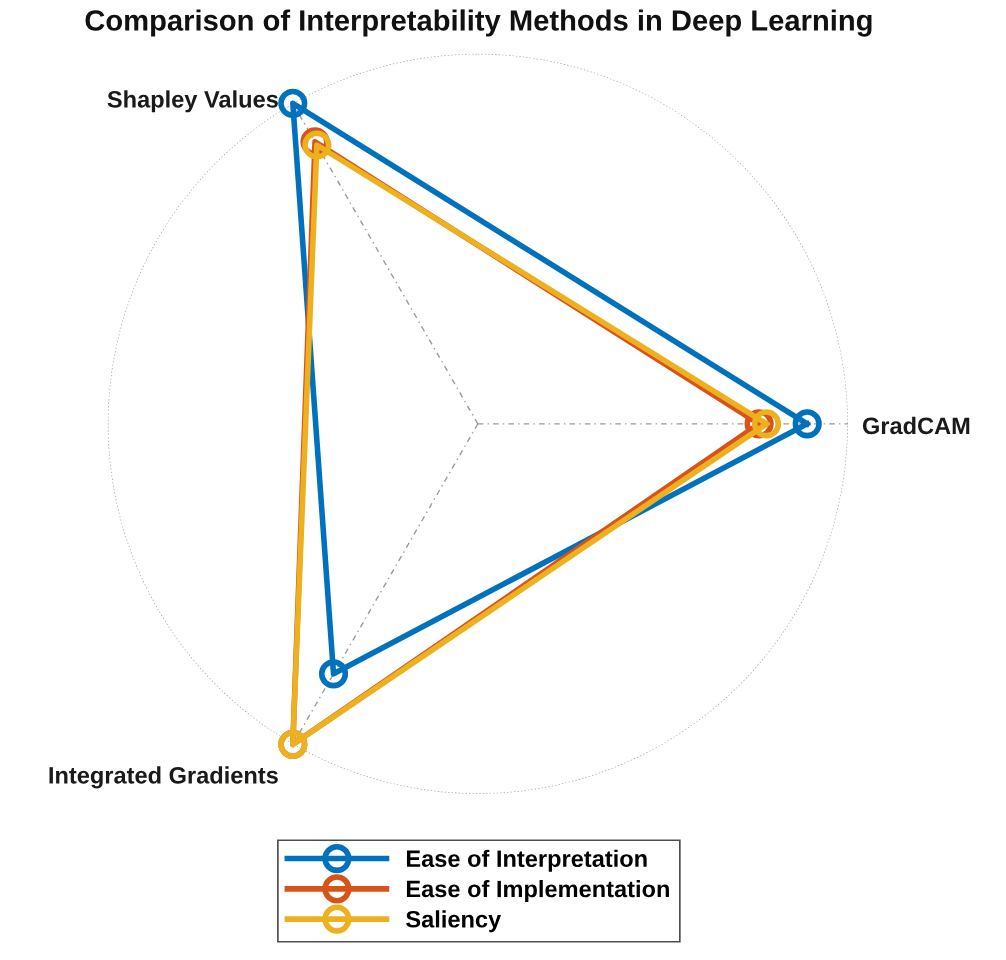  I want to click on legend-label: Ease of Interpretation, so click(526, 860).